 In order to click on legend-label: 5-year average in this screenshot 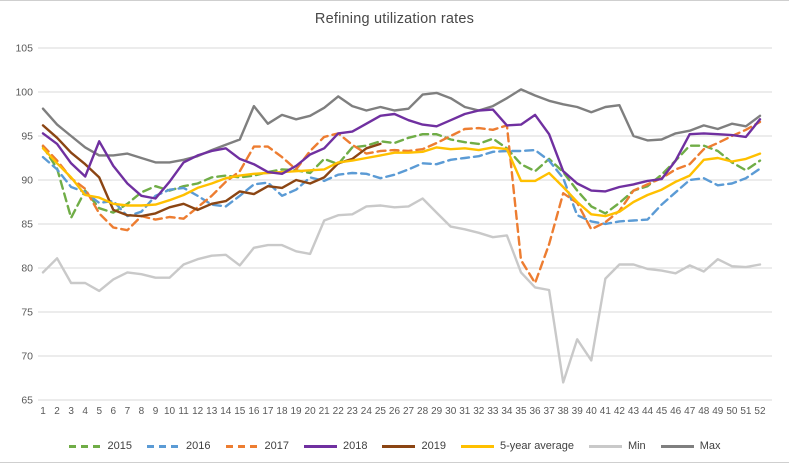, I will do `click(536, 446)`.